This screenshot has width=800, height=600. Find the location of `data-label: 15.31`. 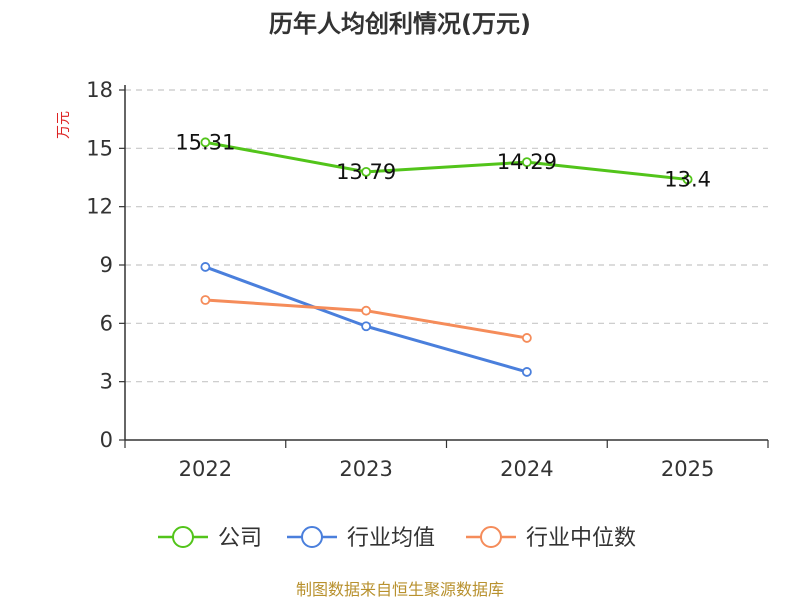

data-label: 15.31 is located at coordinates (205, 142).